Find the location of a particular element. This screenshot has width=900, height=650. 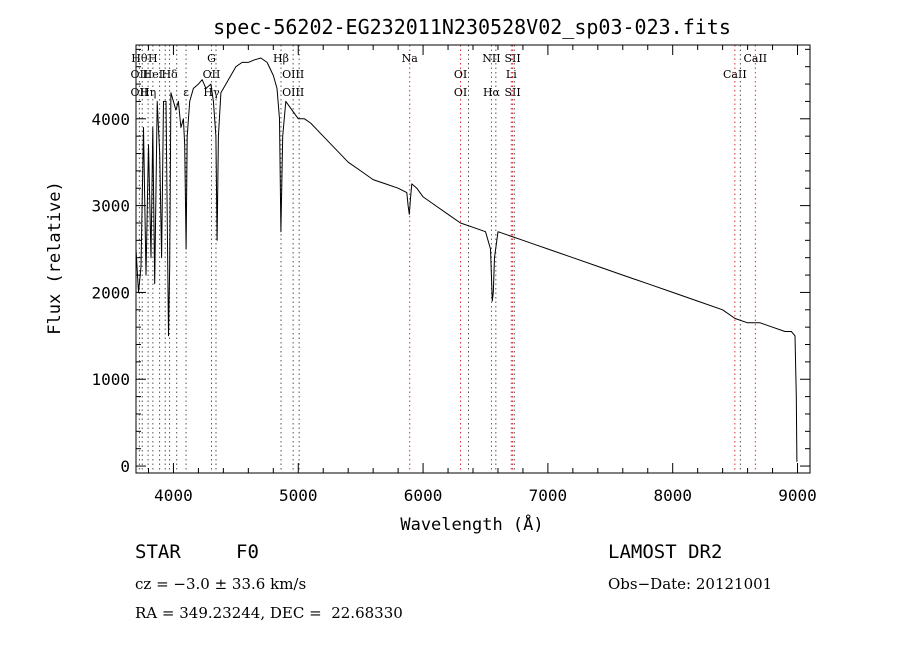

line-marker-label: HeI is located at coordinates (153, 74).